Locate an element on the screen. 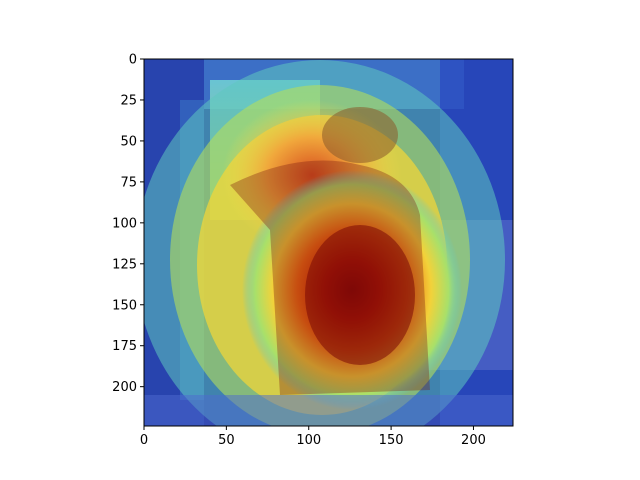 Image resolution: width=640 pixels, height=480 pixels. x-axis: 0 50 100 150 200 is located at coordinates (313, 437).